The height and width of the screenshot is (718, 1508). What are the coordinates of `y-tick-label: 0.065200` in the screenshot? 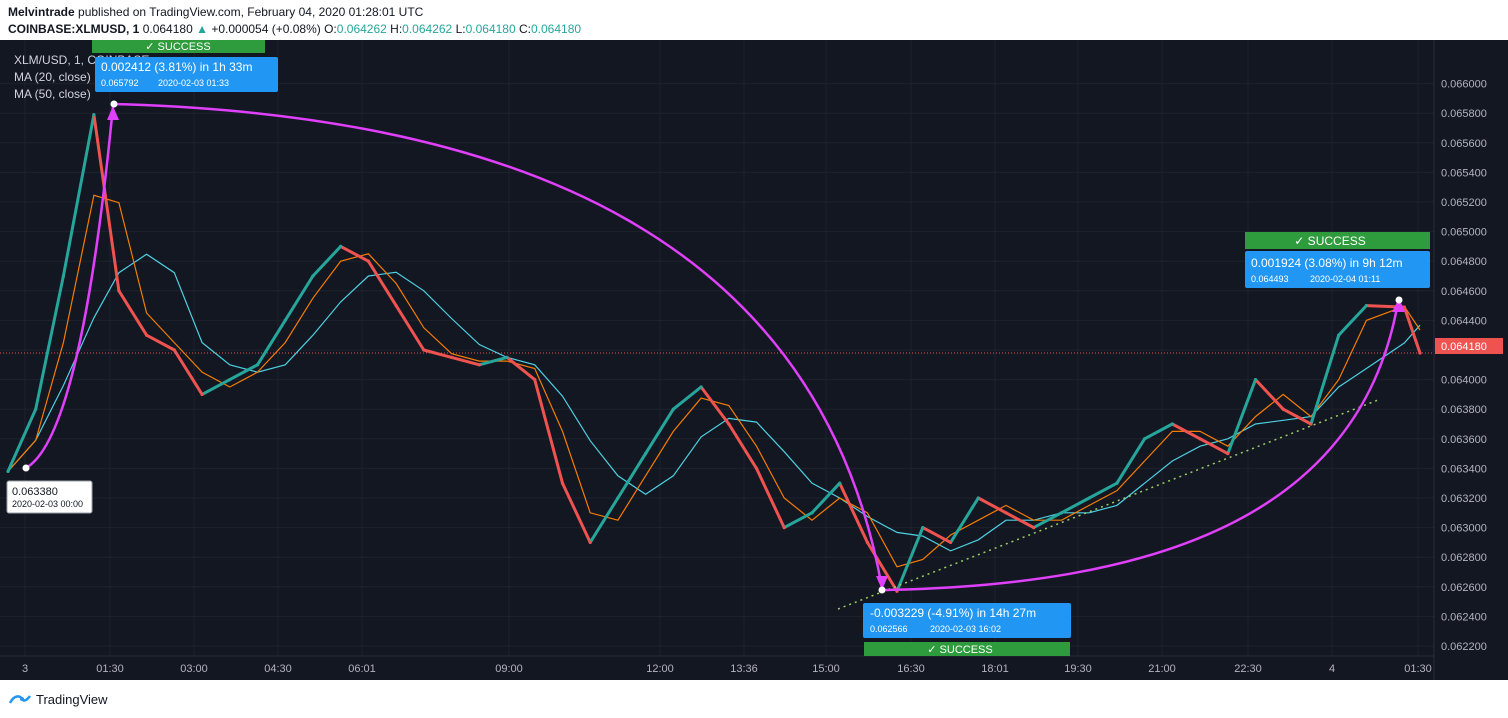 It's located at (1464, 203).